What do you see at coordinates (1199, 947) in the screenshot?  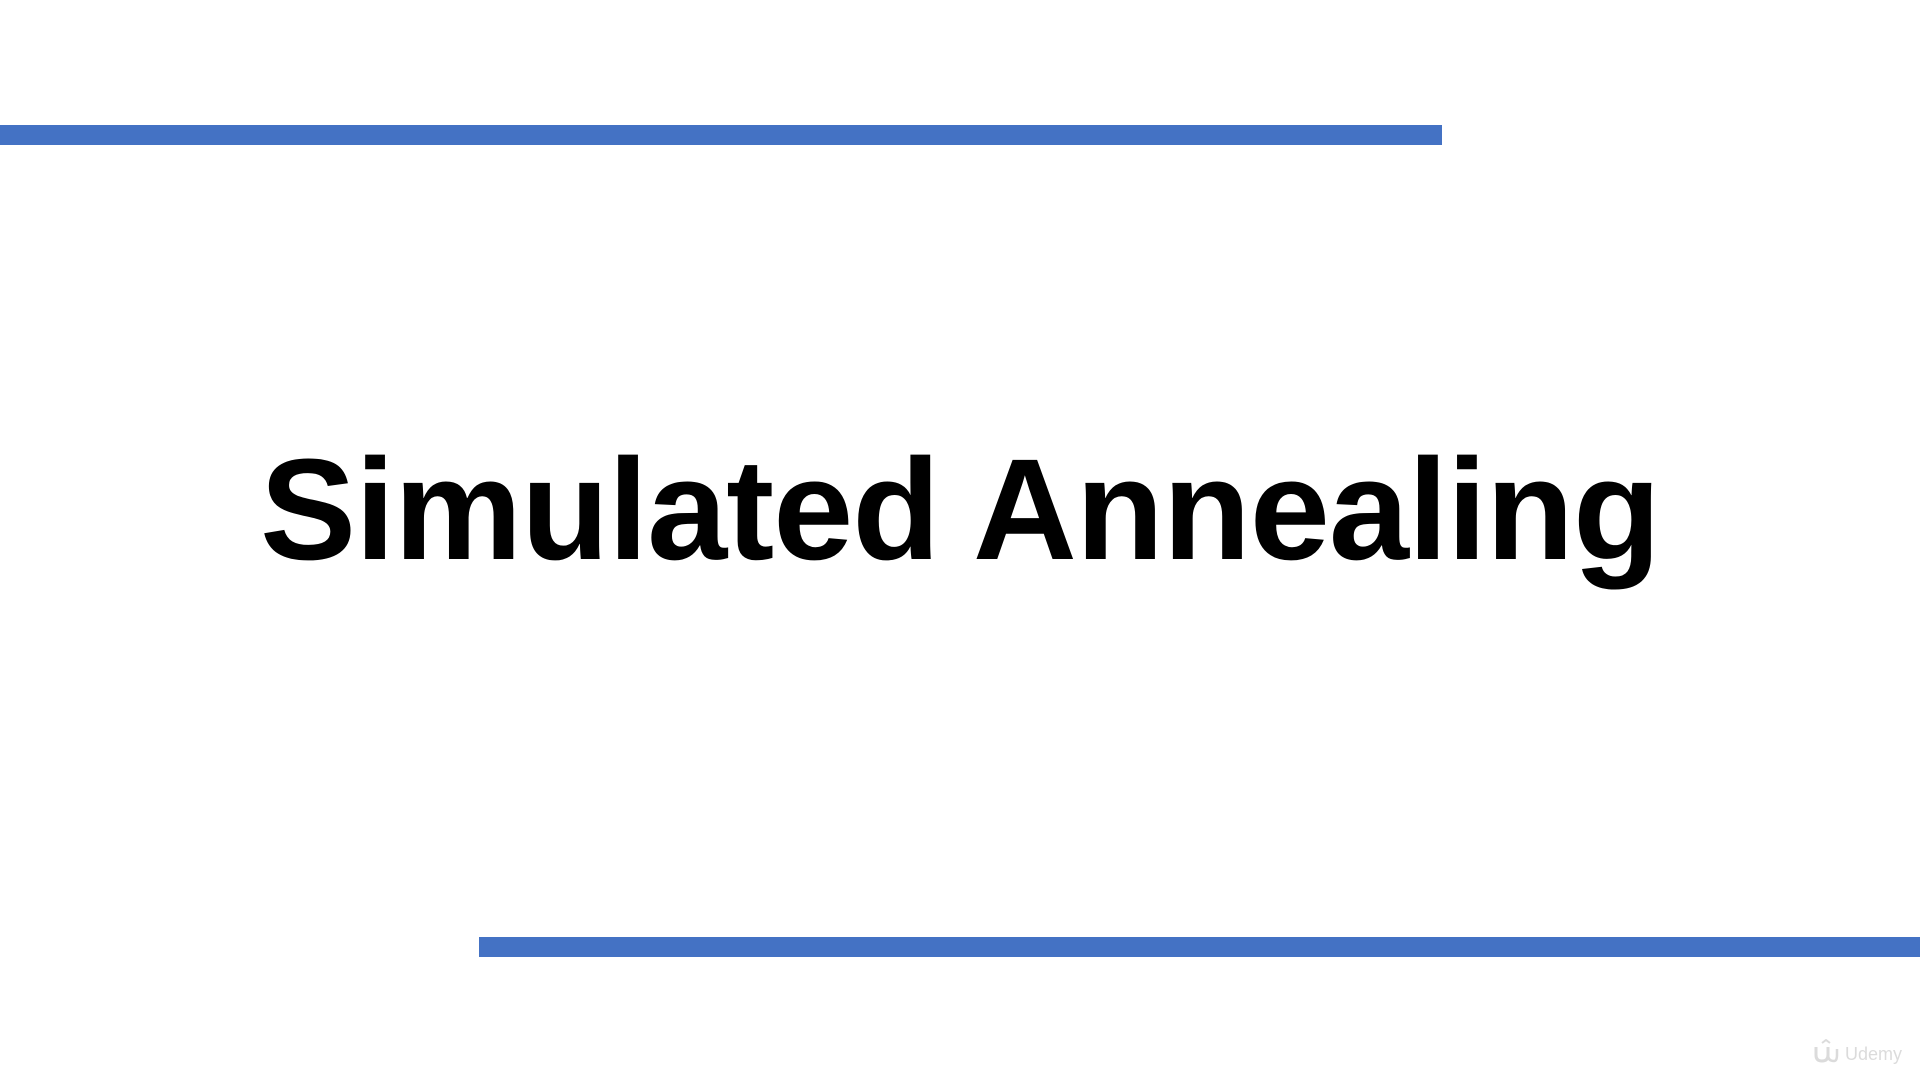 I see `bottom-accent-bar` at bounding box center [1199, 947].